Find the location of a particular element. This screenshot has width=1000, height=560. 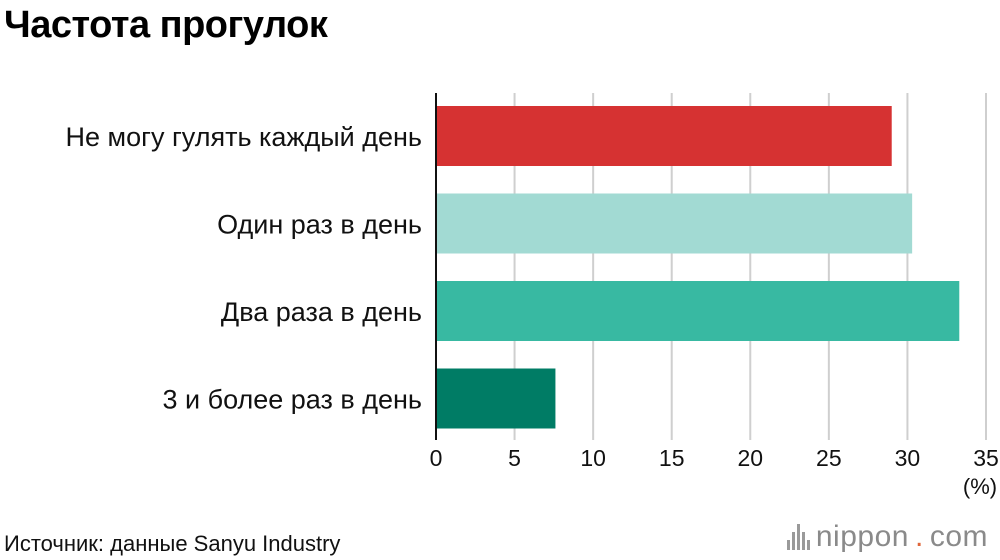

x-unit-label: (%) is located at coordinates (980, 486).